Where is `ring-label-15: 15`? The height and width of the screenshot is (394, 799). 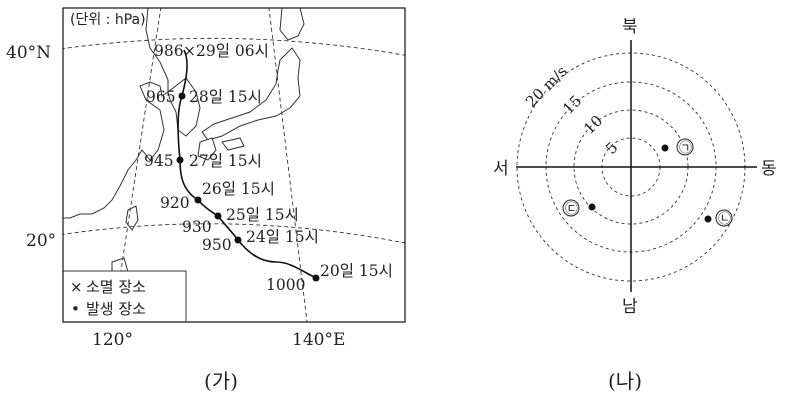 ring-label-15: 15 is located at coordinates (572, 105).